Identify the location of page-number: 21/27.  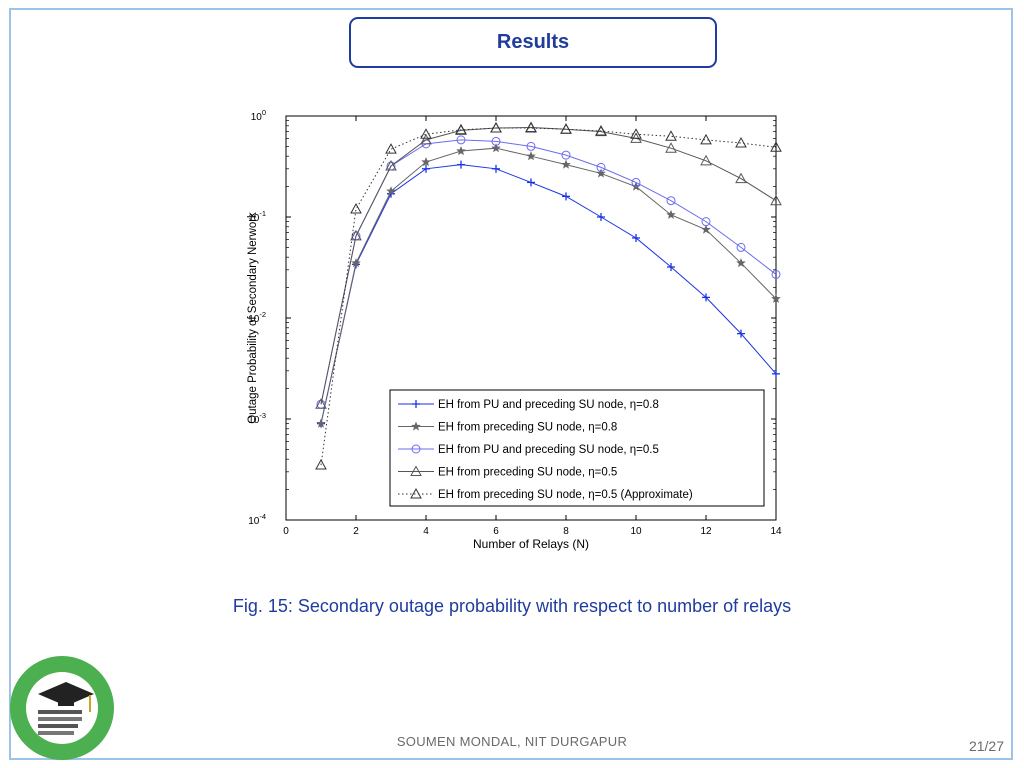
(986, 746).